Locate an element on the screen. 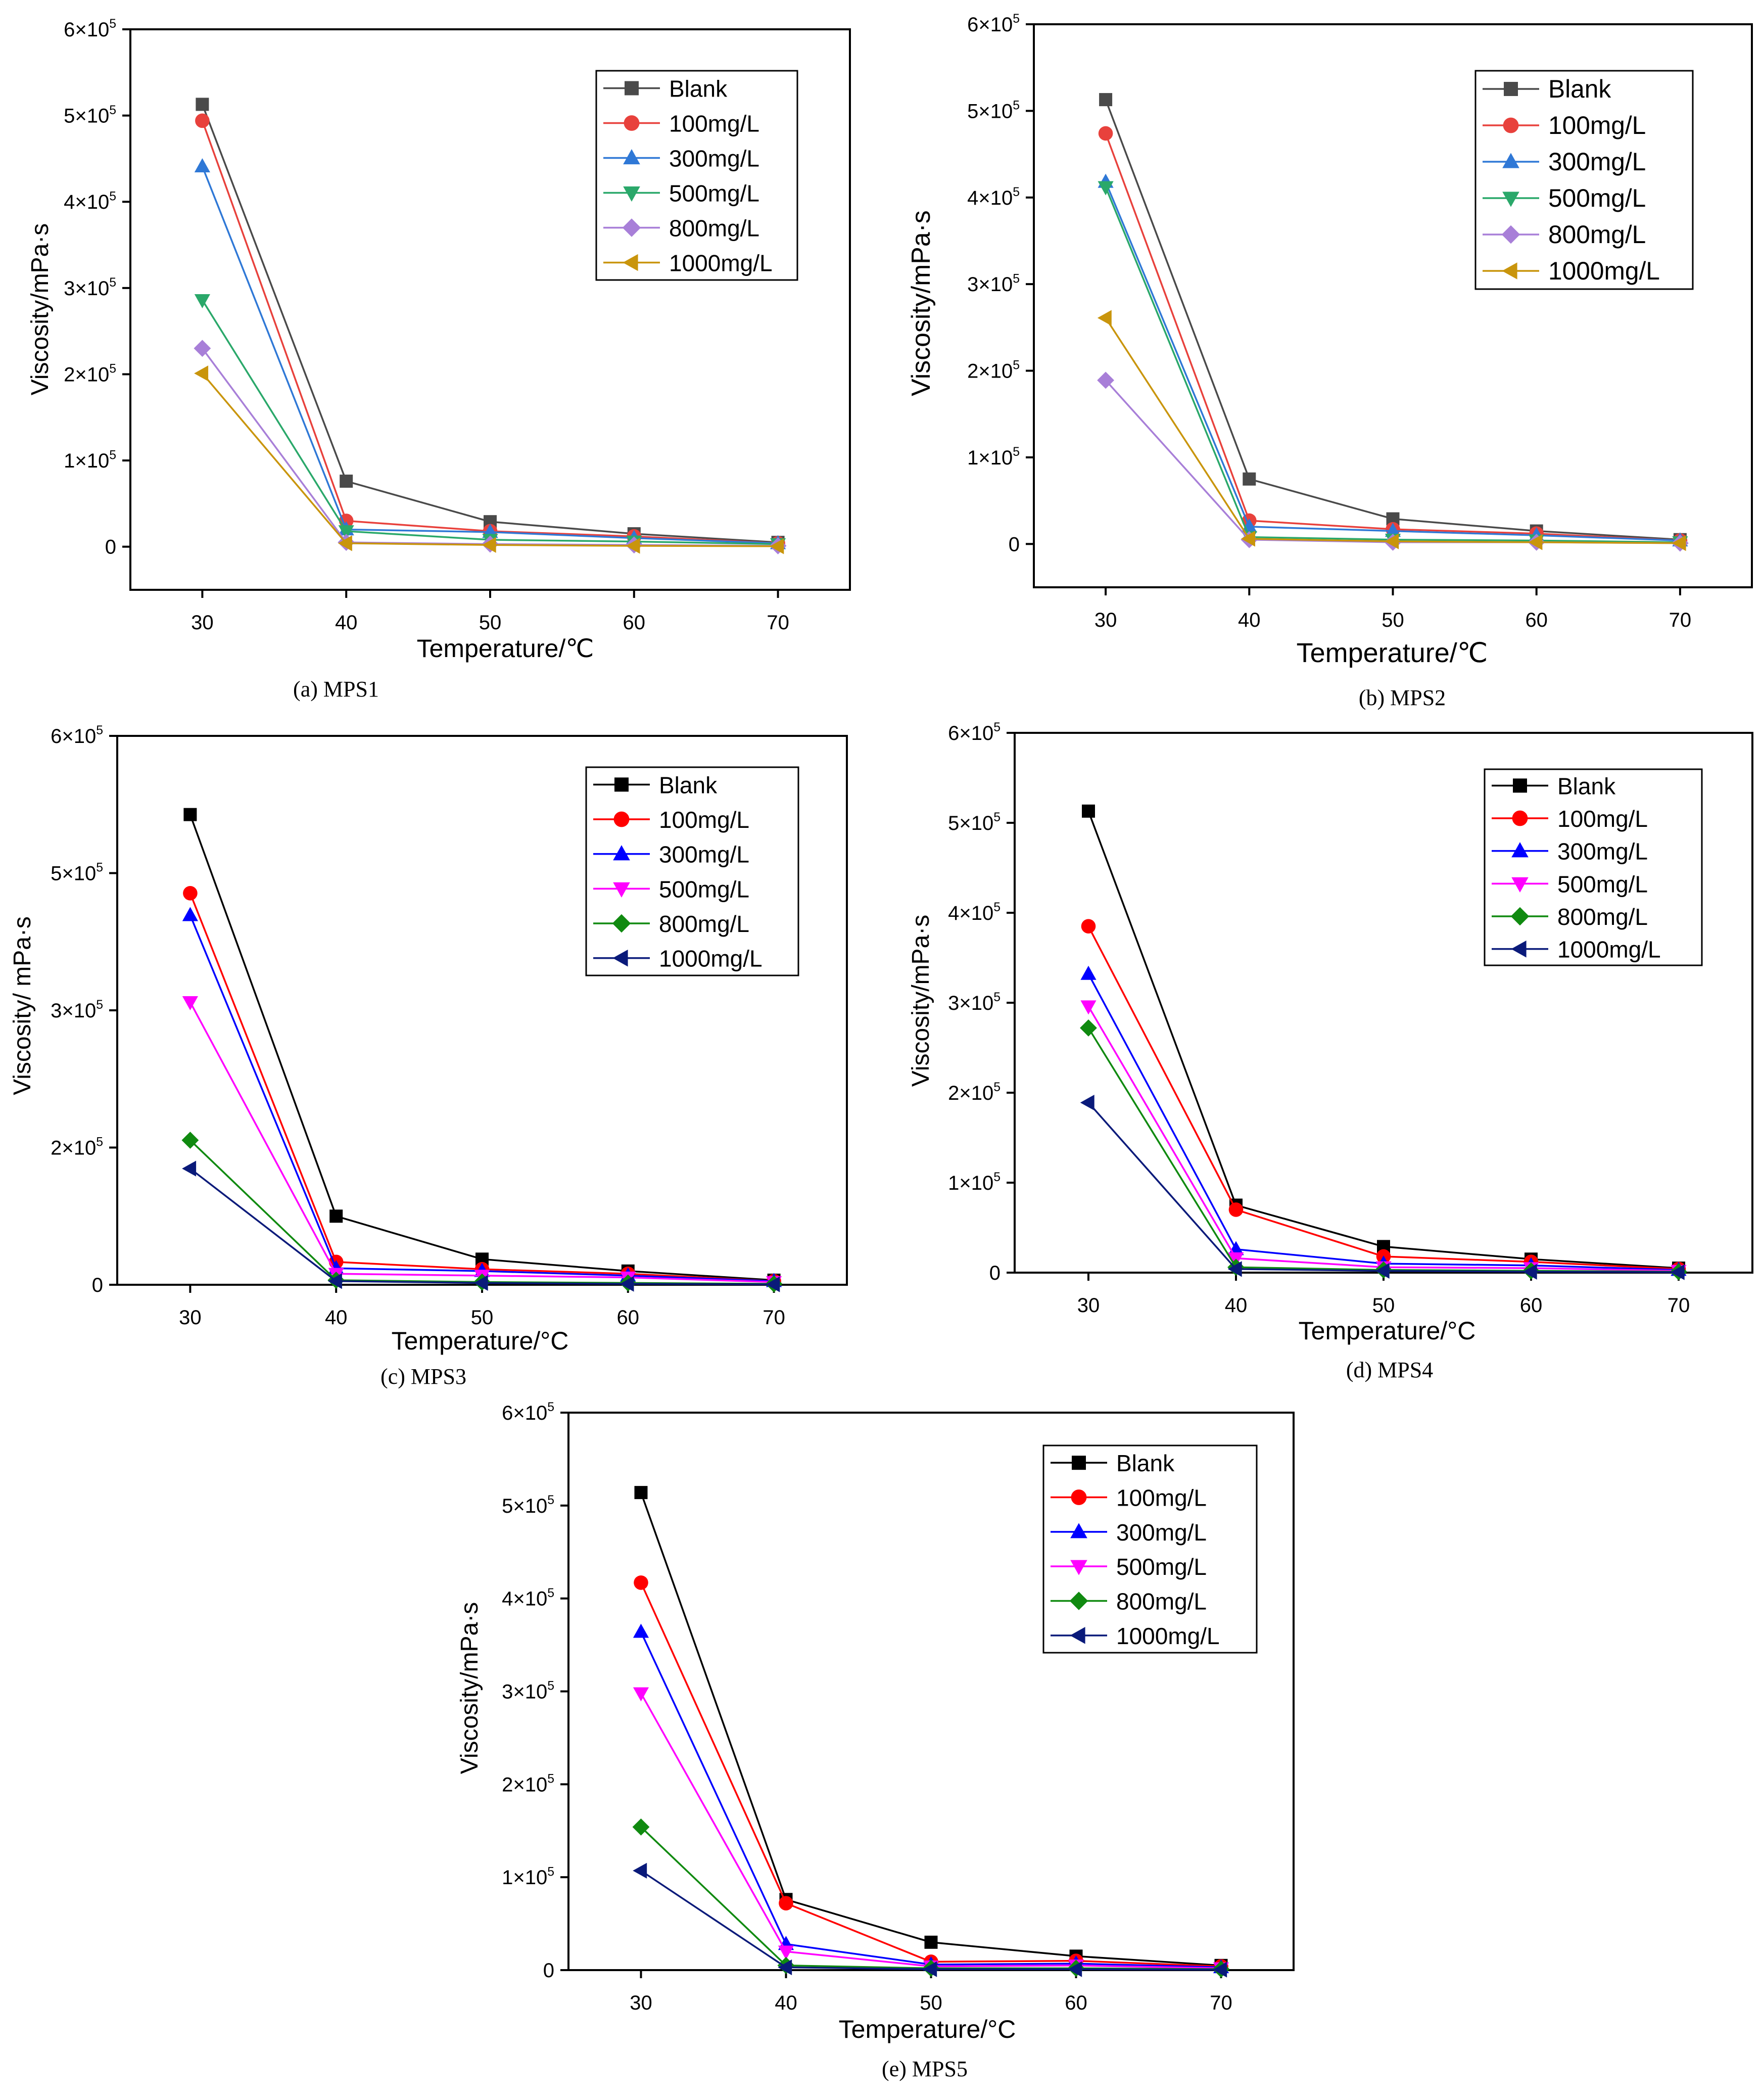 The width and height of the screenshot is (1762, 2100). y-axis-label-c: Viscosity/ mPa·s is located at coordinates (22, 1005).